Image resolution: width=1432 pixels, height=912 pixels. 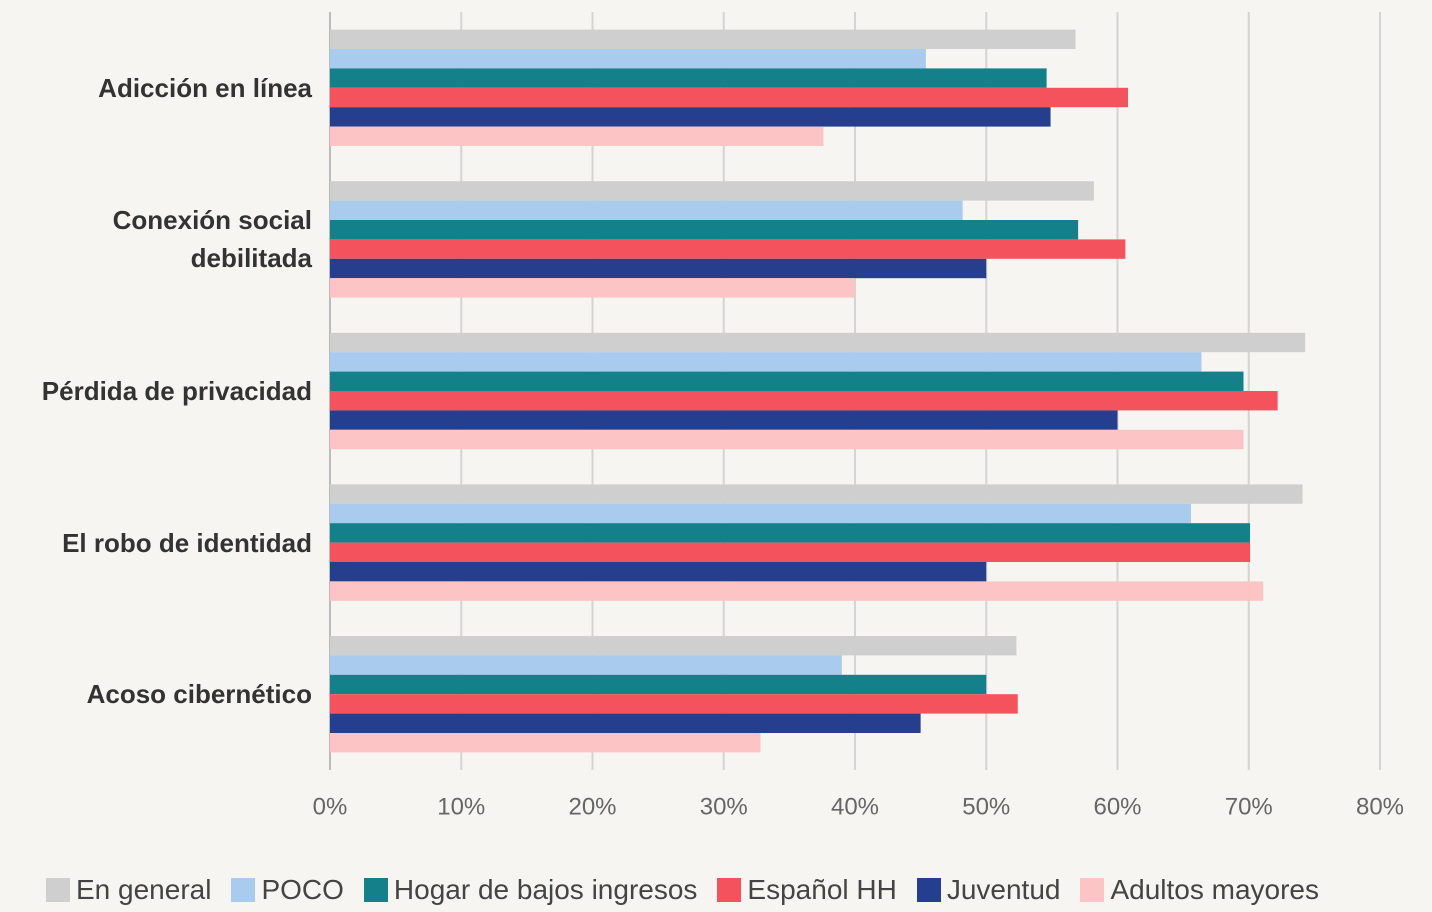 What do you see at coordinates (187, 542) in the screenshot?
I see `category-label: El robo de identidad` at bounding box center [187, 542].